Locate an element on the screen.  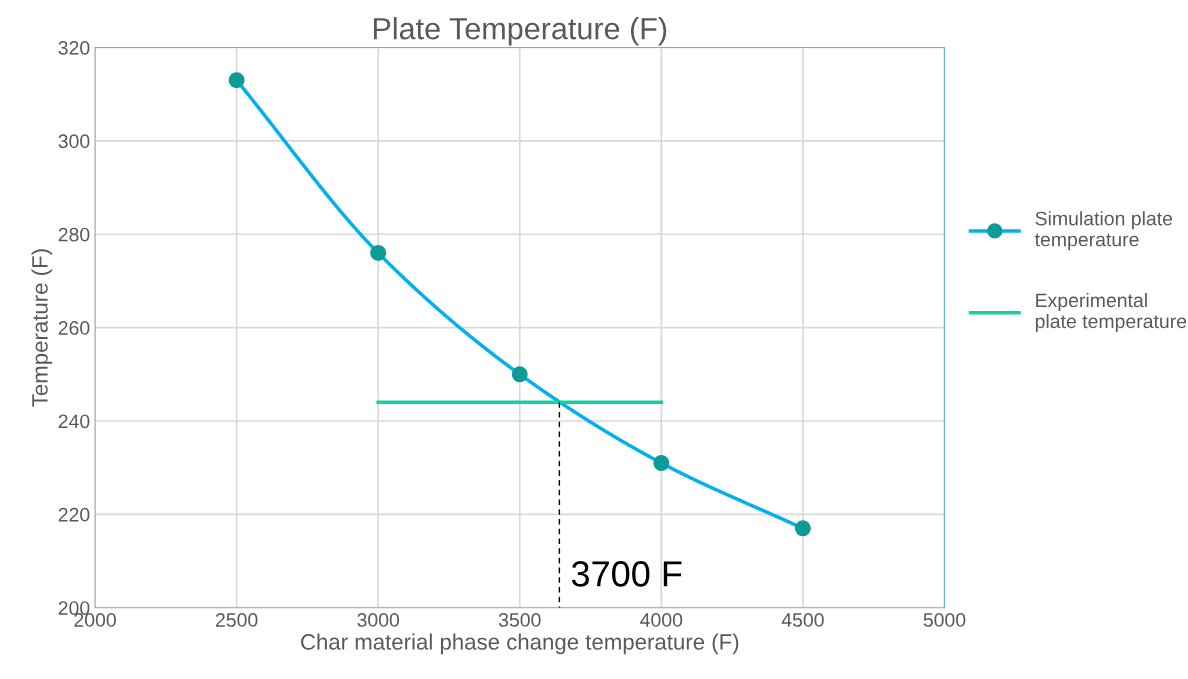
y-tick-label: 240 is located at coordinates (74, 421).